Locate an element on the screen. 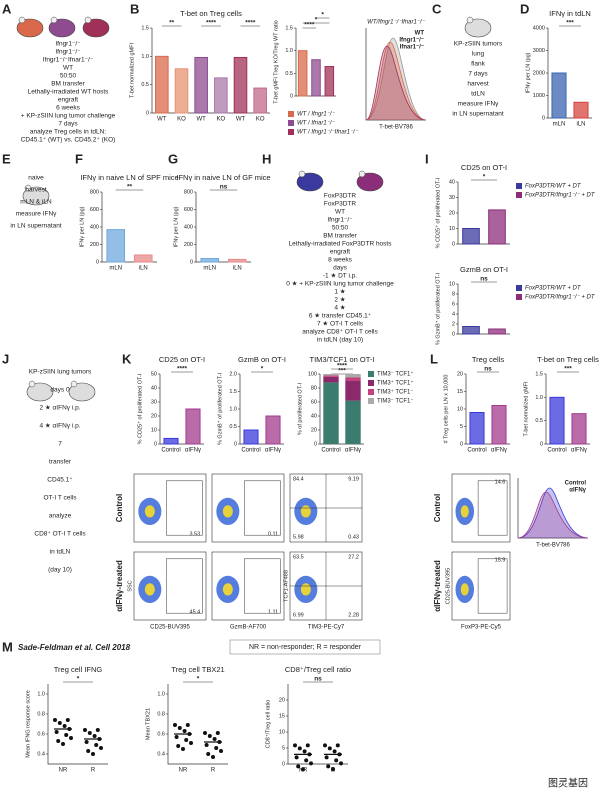 Image resolution: width=600 pixels, height=798 pixels. diagram-text: 6 weeks is located at coordinates (68, 108).